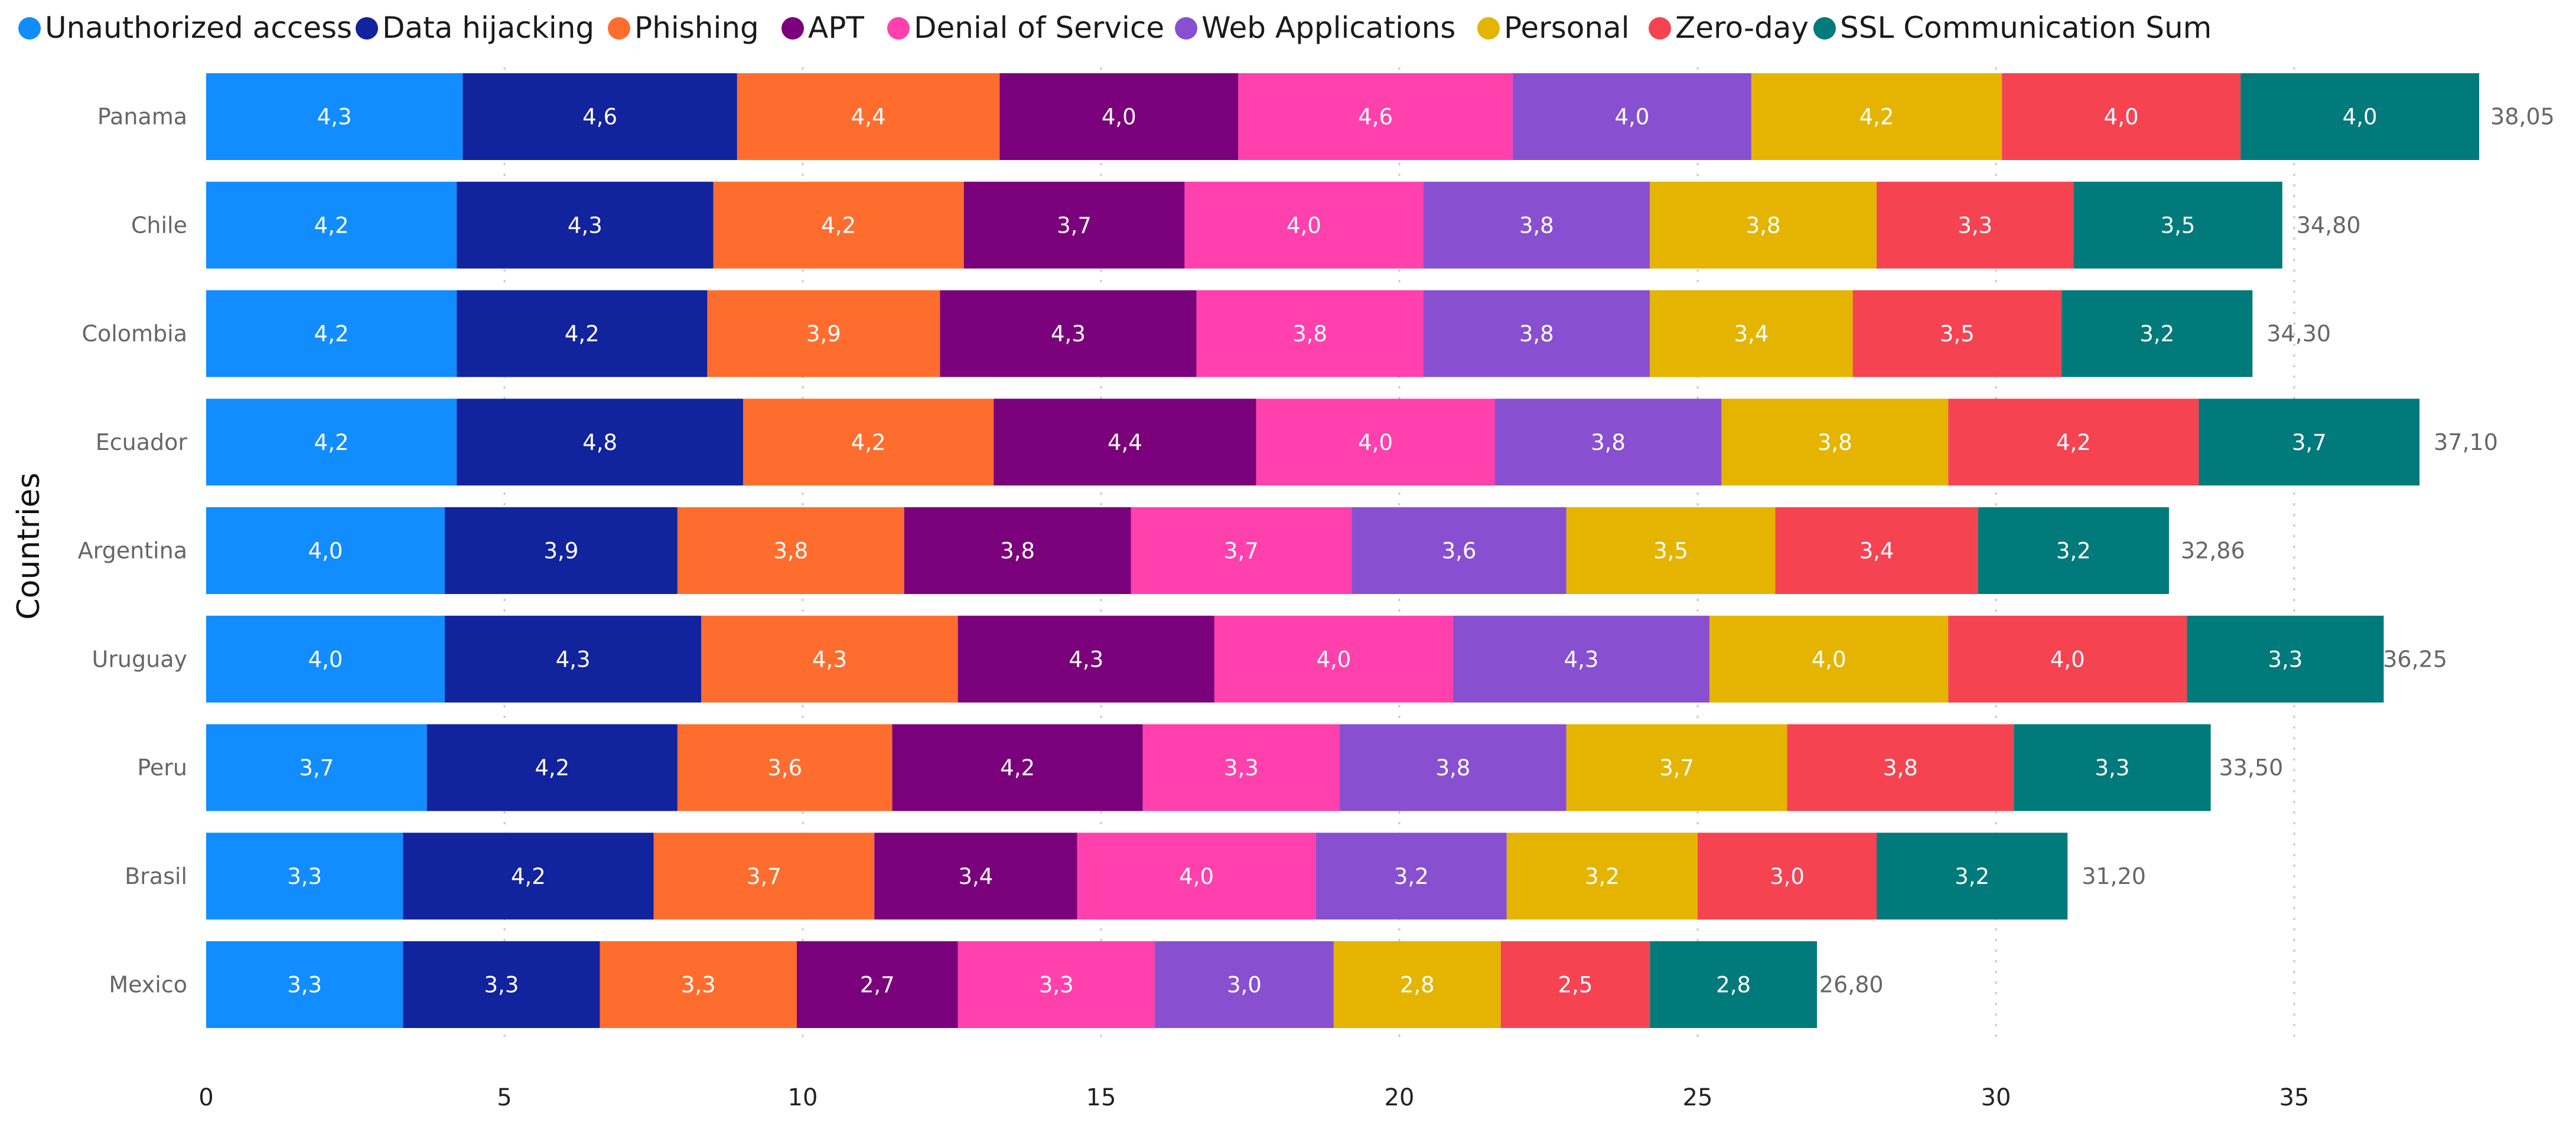  I want to click on total-label: 32,86, so click(2213, 551).